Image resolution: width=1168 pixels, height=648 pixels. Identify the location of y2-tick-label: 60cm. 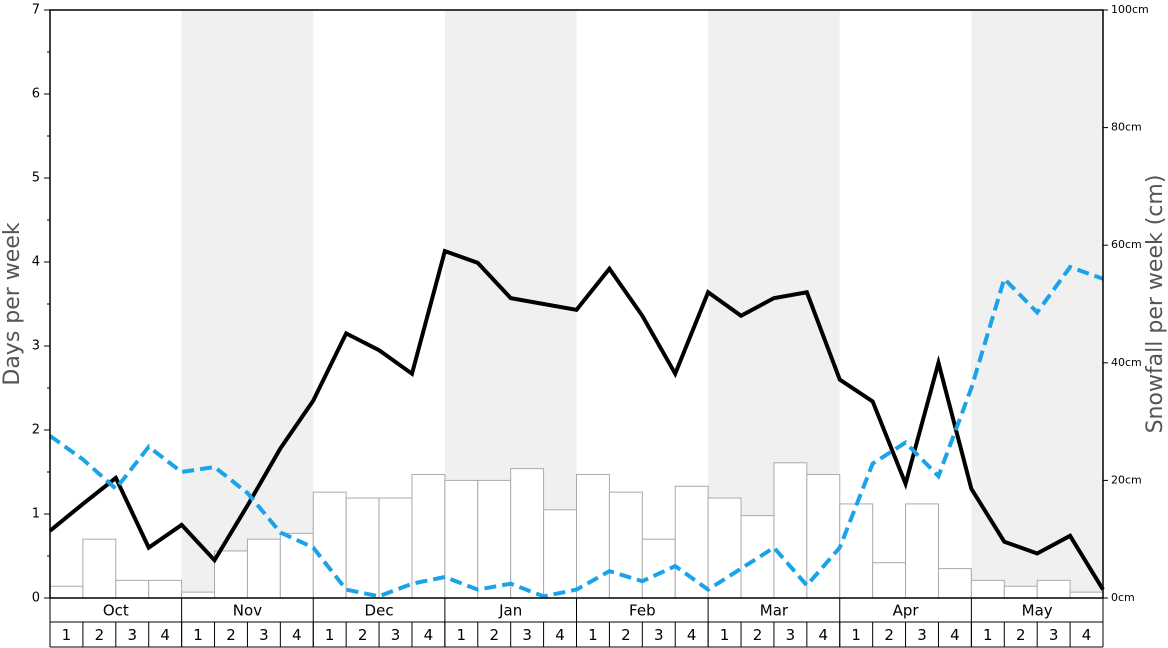
(1126, 244).